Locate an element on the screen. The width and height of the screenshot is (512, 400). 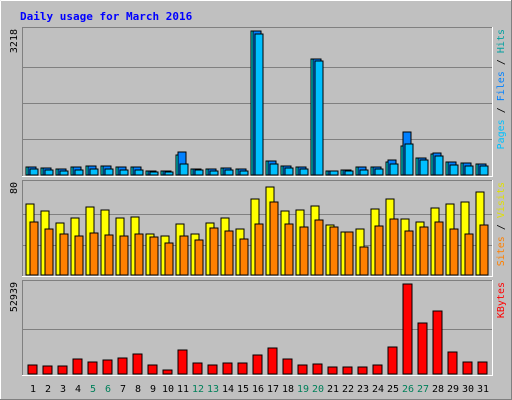
x-tick-label: 2 is located at coordinates (48, 389).